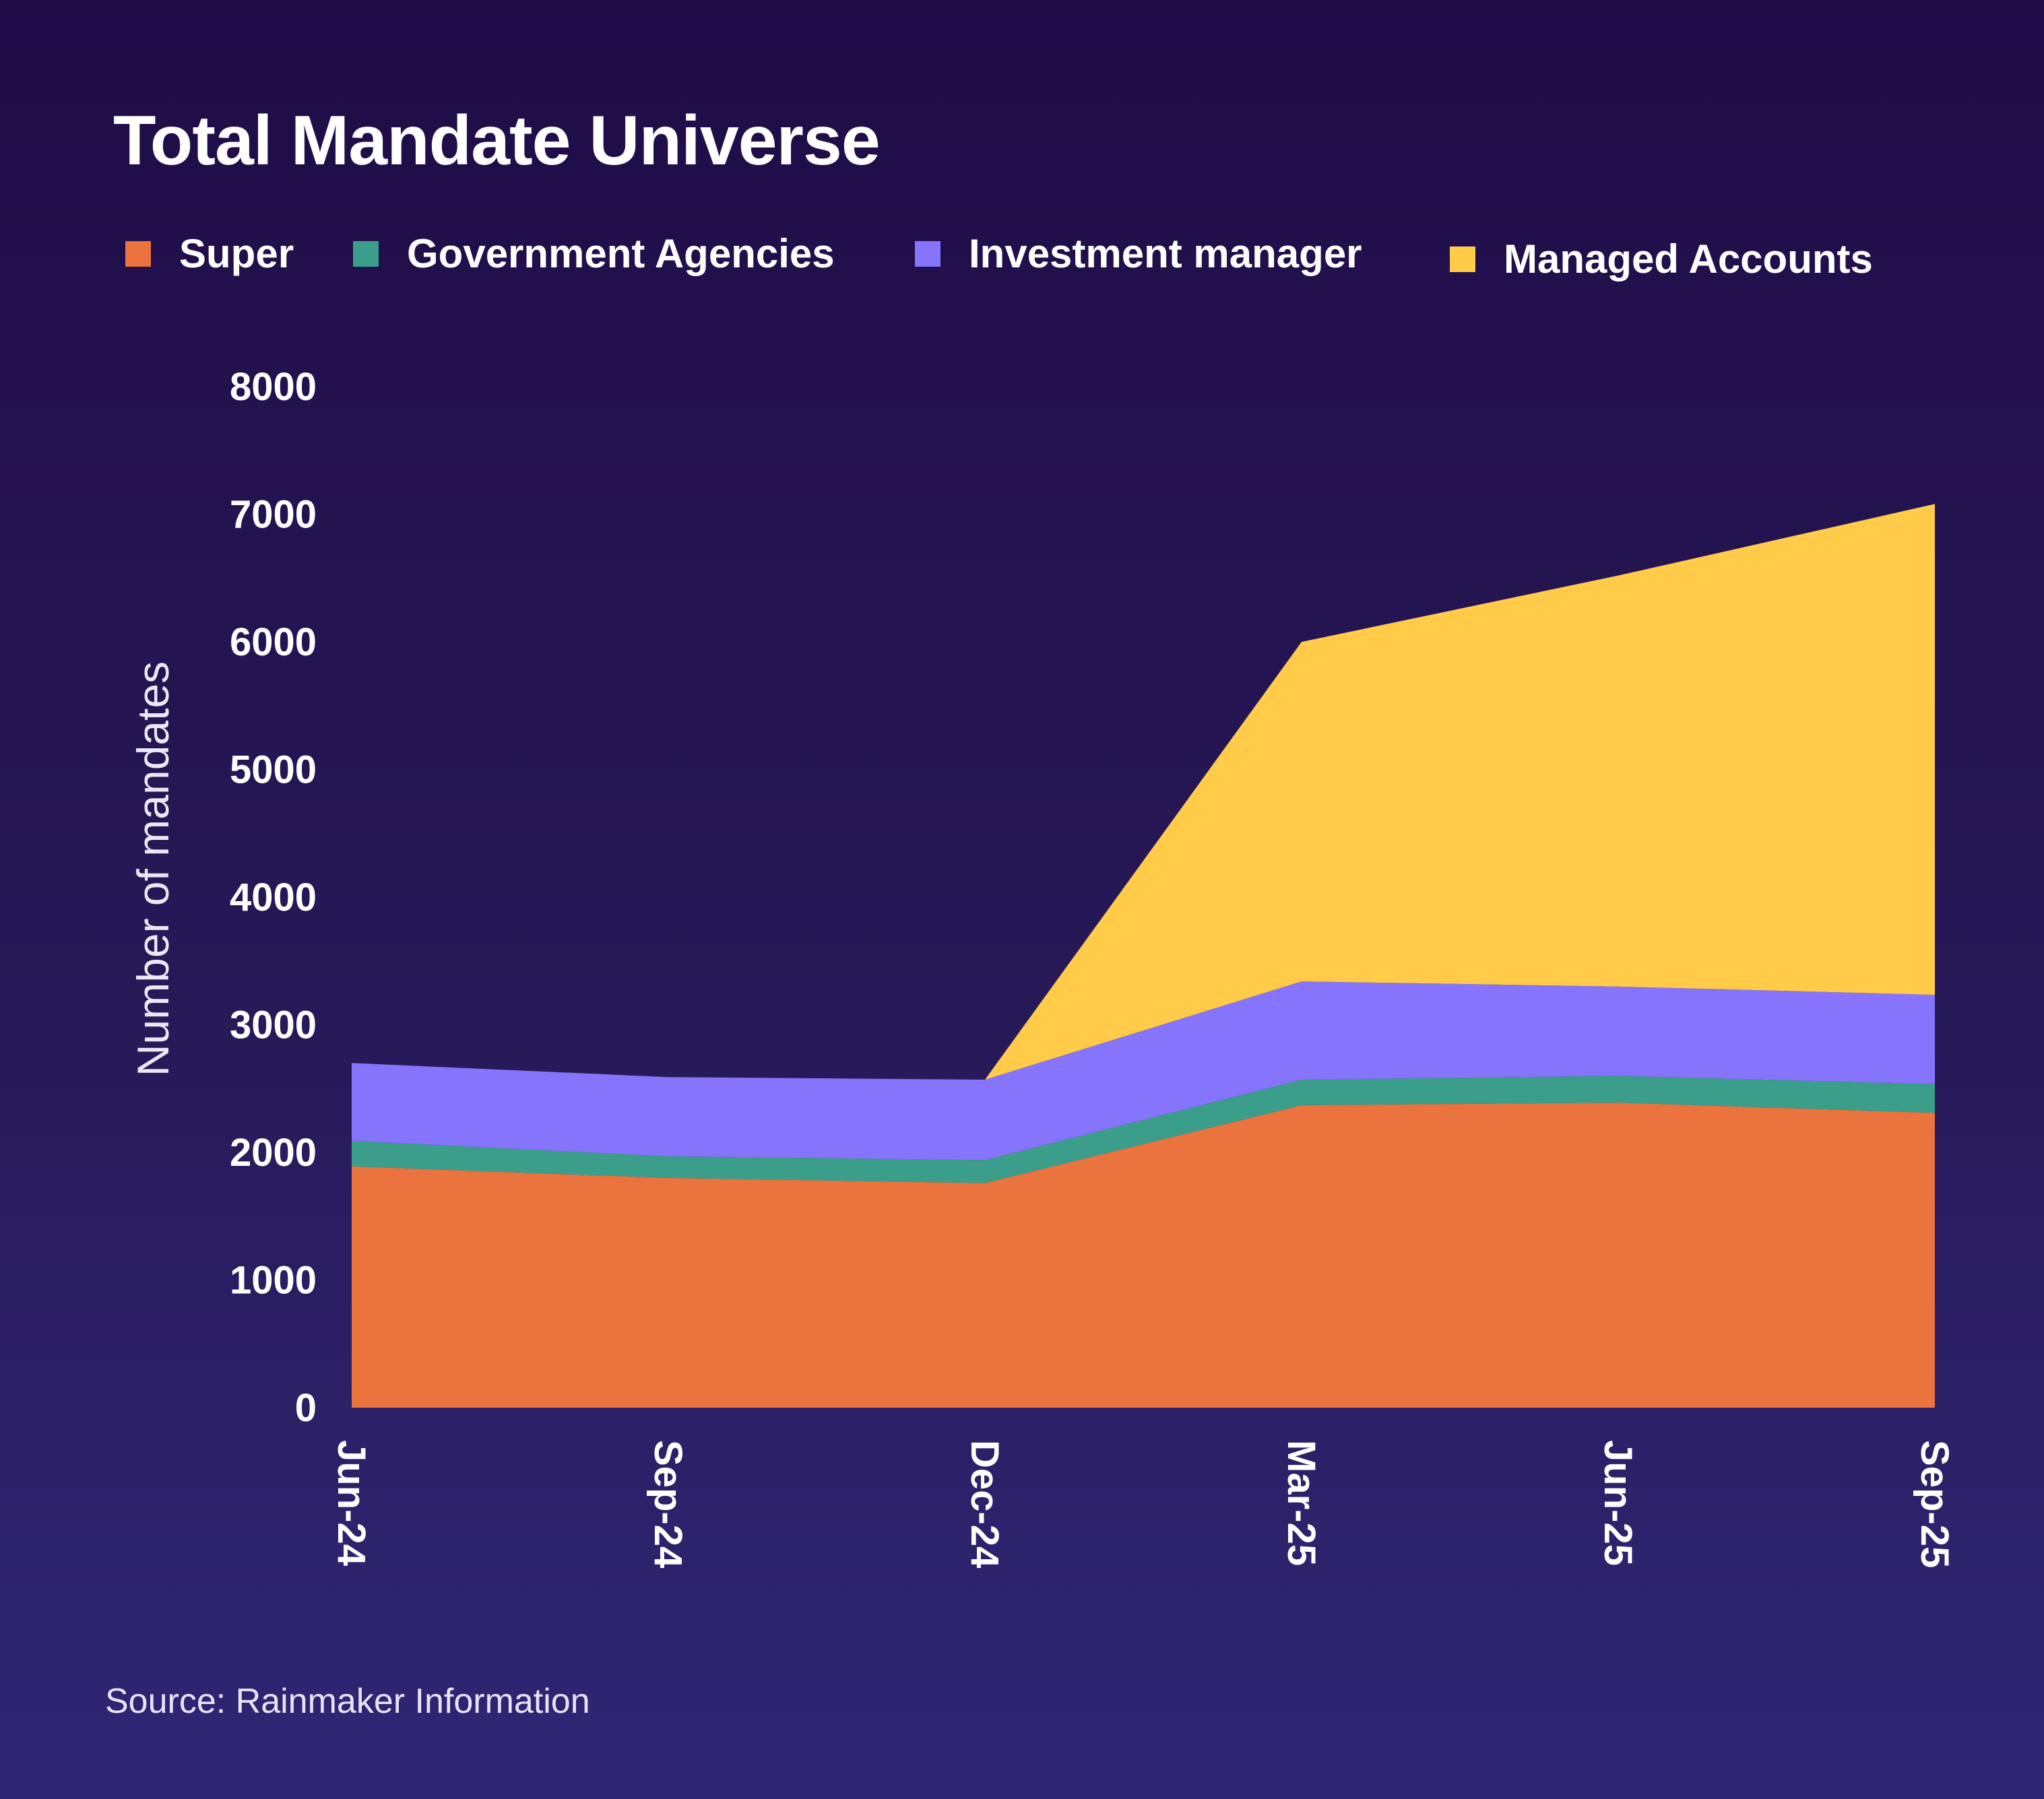  Describe the element at coordinates (273, 1281) in the screenshot. I see `y-tick-label: 1000` at that location.